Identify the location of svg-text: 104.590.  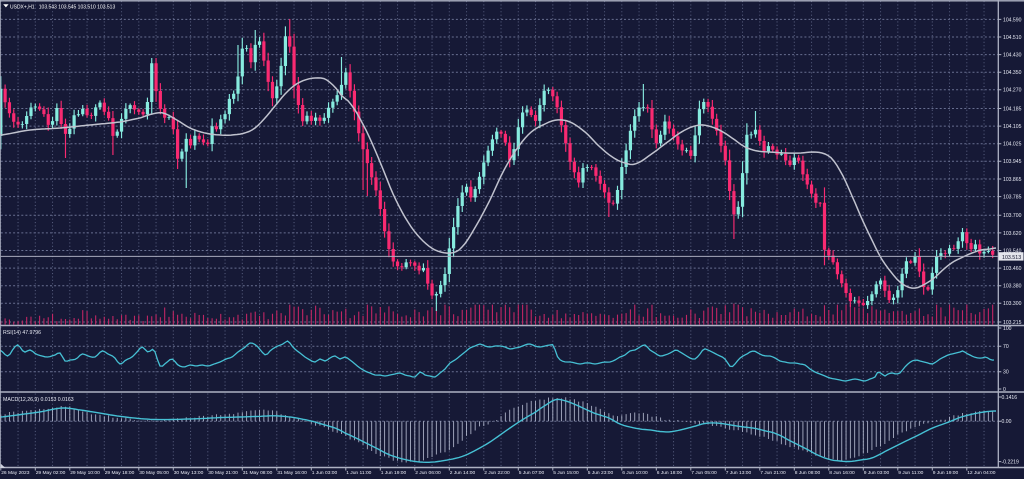
(1012, 20).